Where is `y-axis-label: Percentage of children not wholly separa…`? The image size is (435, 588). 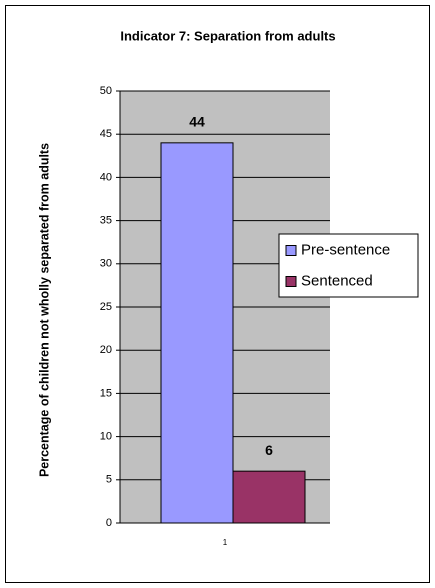
y-axis-label: Percentage of children not wholly separa… is located at coordinates (44, 310).